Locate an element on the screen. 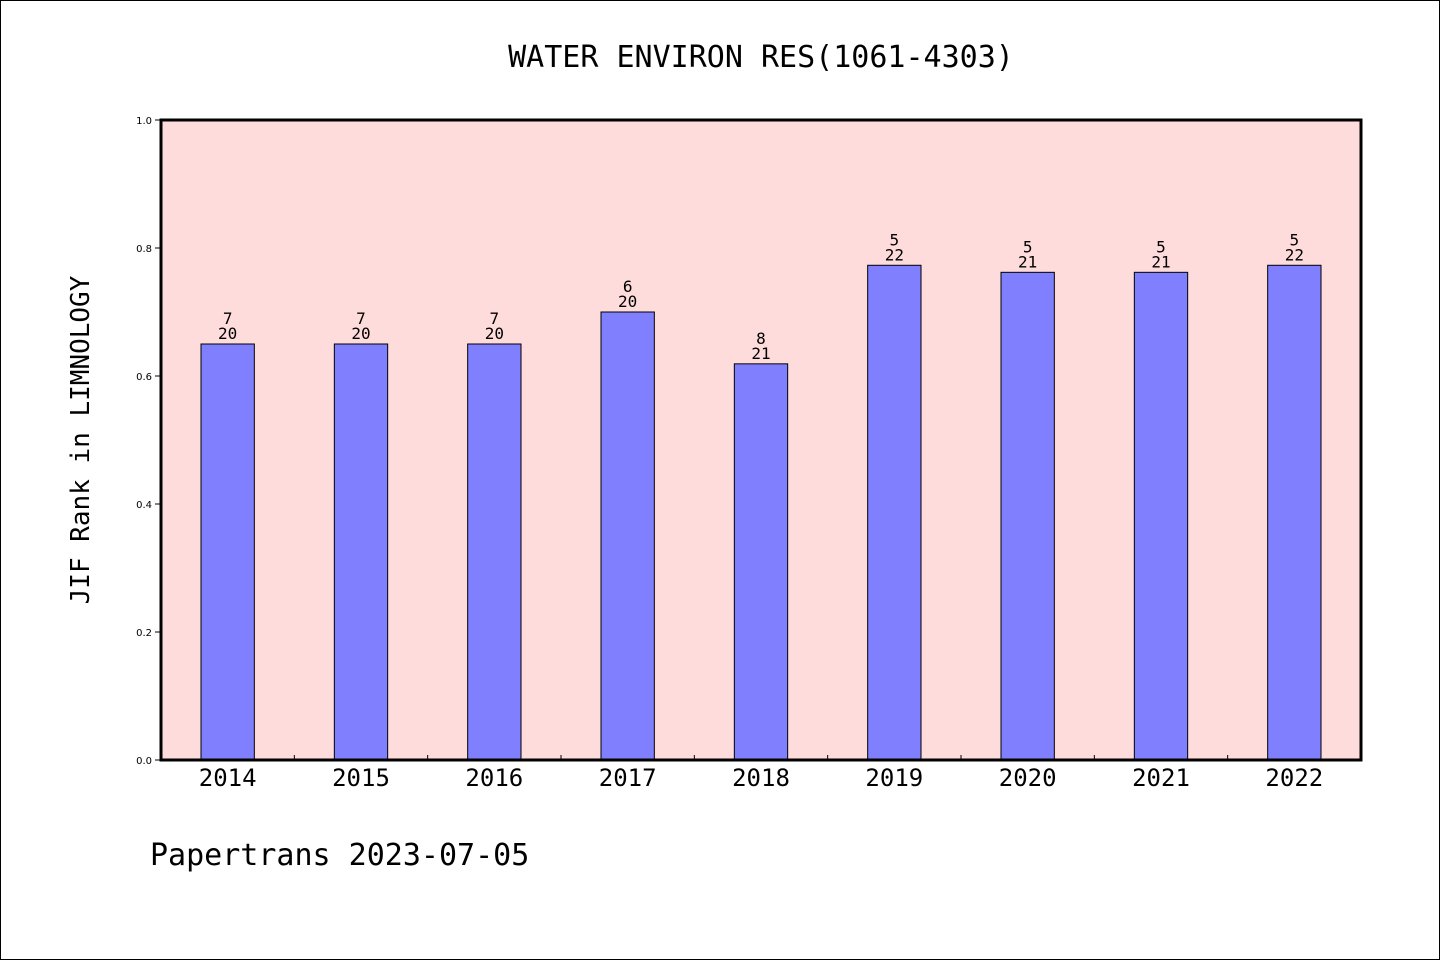  y-tick-label: 0.2 is located at coordinates (144, 633).